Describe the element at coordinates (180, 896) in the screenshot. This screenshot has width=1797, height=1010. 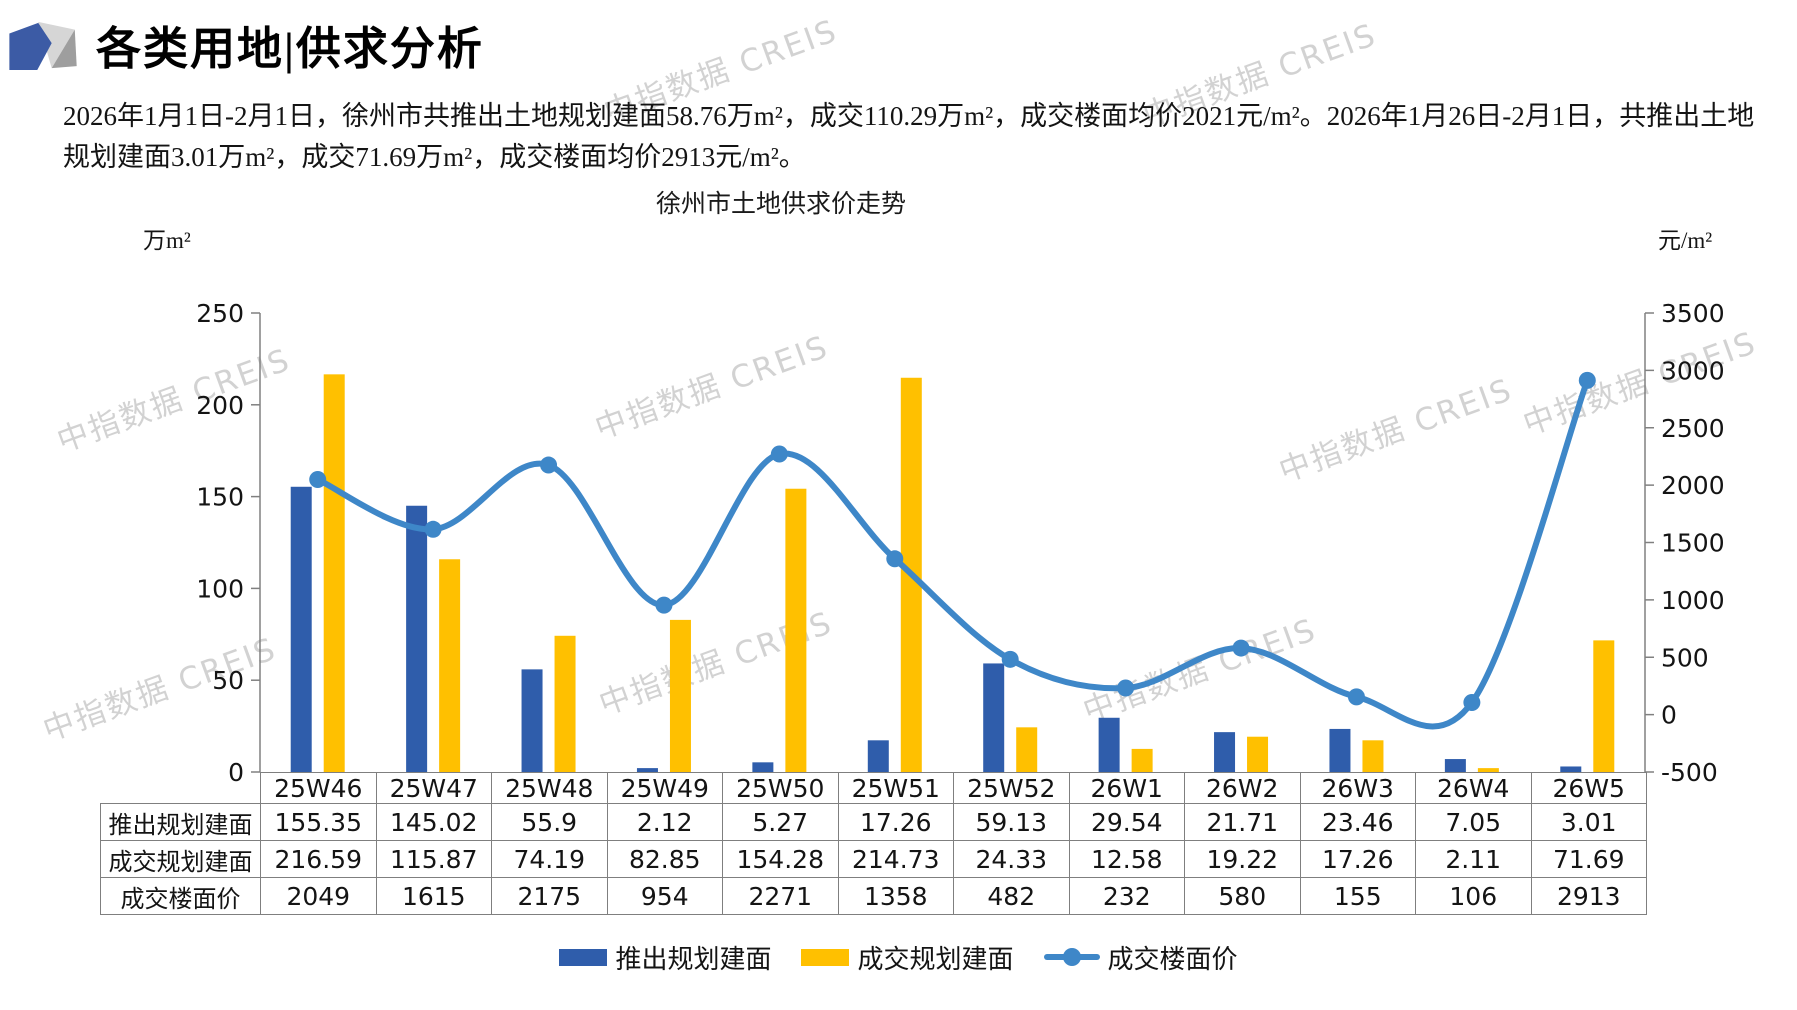
I see `row-label: 成交楼面价` at that location.